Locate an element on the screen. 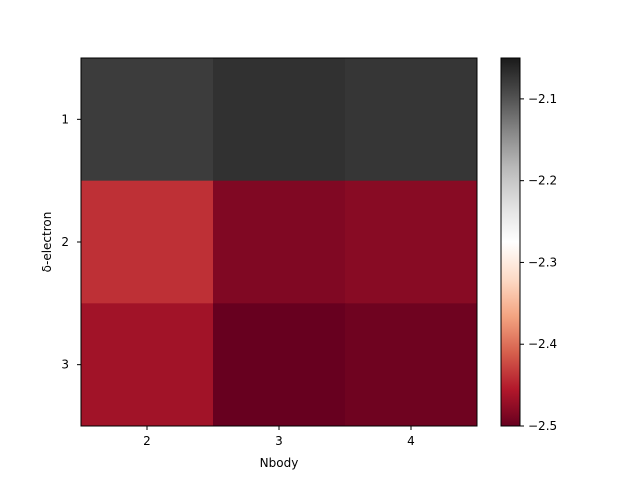 Image resolution: width=640 pixels, height=480 pixels. y-axis-ticks: 1 2 3 is located at coordinates (71, 242).